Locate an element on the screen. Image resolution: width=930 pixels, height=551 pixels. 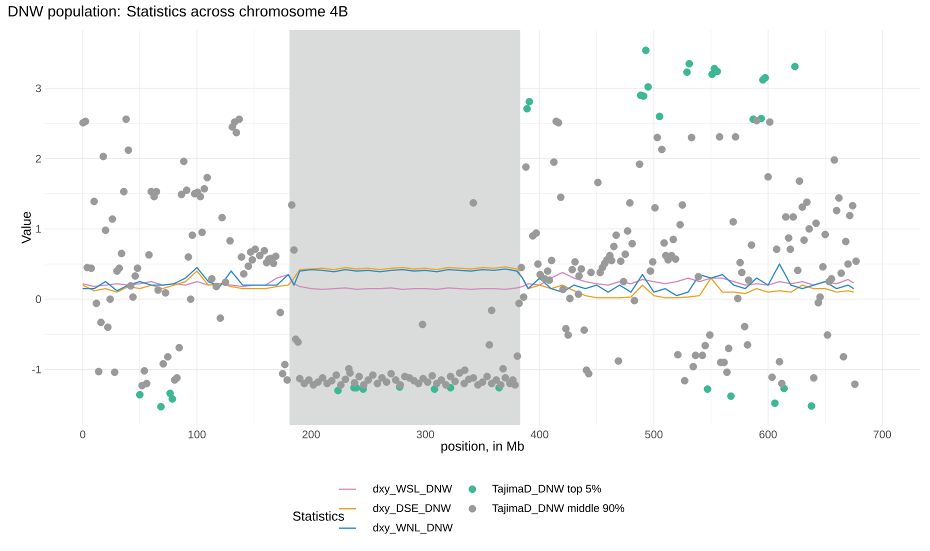
legend-label: dxy_DSE_DNW is located at coordinates (412, 509).